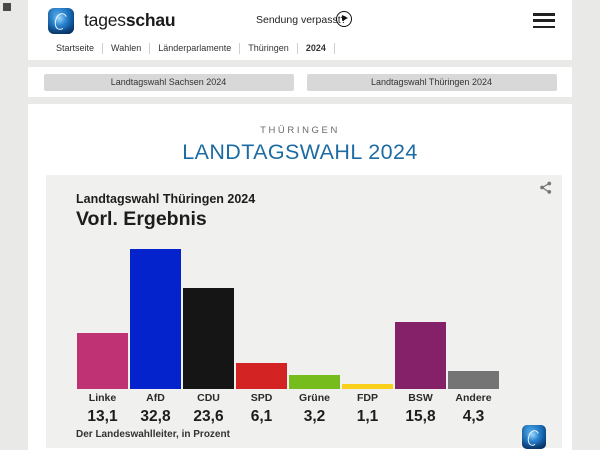 This screenshot has height=450, width=600. I want to click on play-circle-icon, so click(344, 19).